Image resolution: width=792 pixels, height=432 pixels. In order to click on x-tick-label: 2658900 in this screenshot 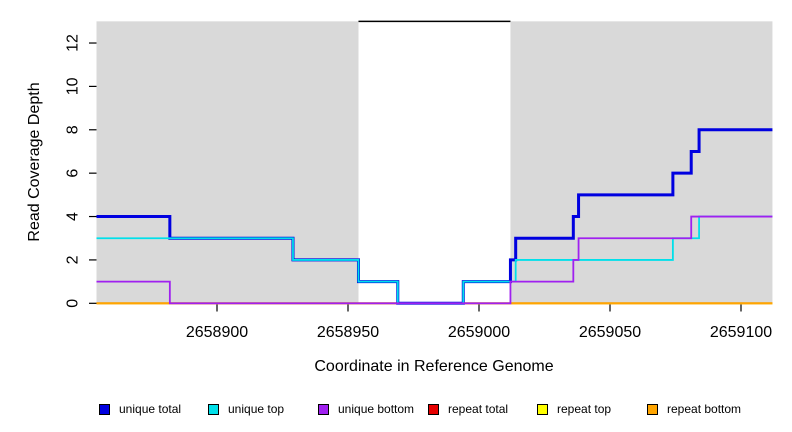, I will do `click(217, 332)`.